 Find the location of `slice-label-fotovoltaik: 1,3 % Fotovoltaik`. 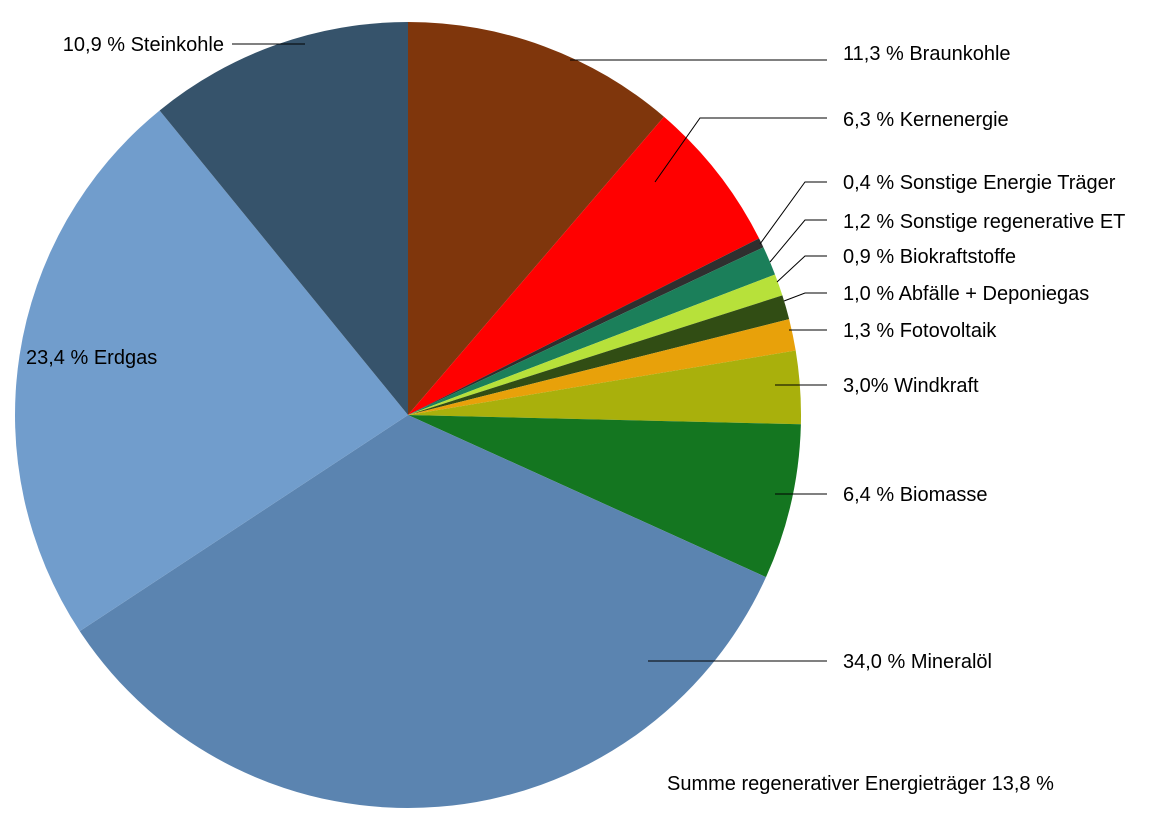

slice-label-fotovoltaik: 1,3 % Fotovoltaik is located at coordinates (920, 331).